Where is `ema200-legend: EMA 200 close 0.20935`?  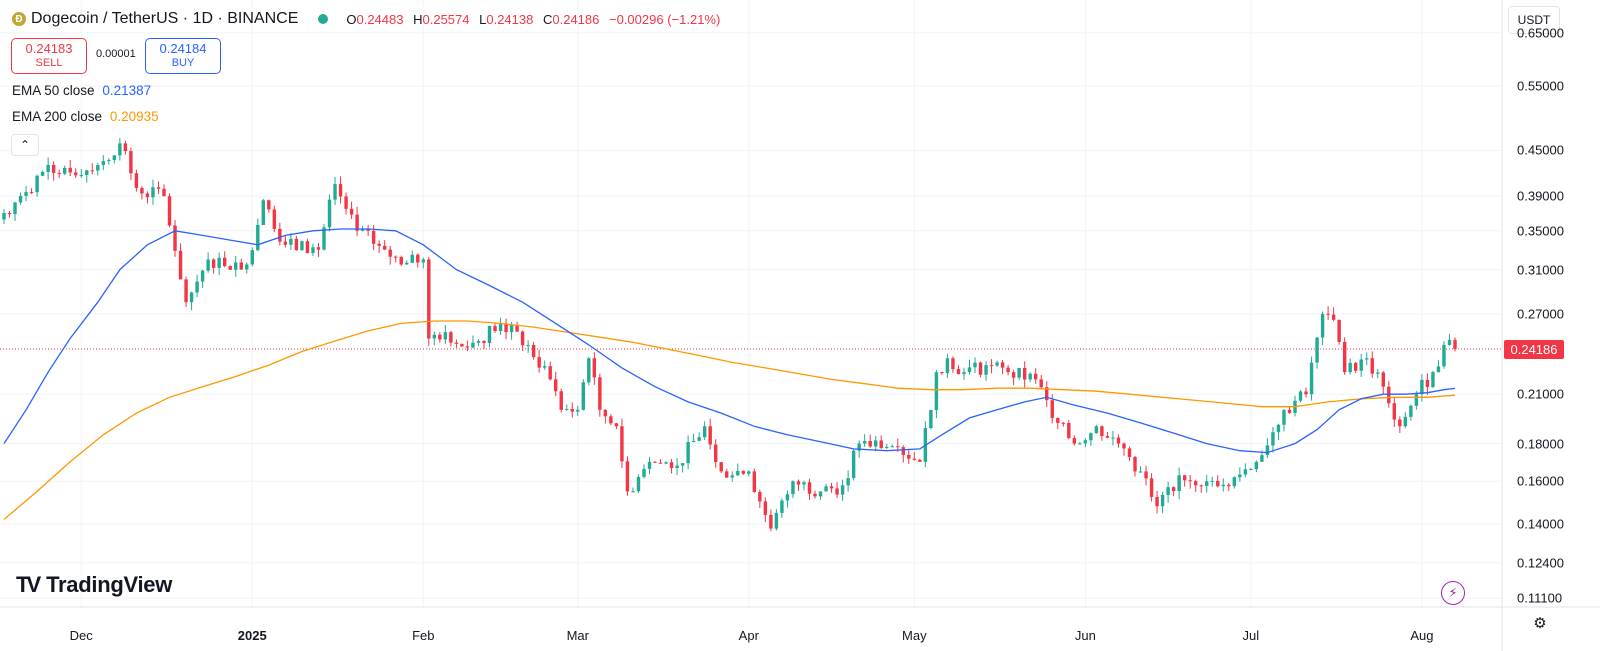 ema200-legend: EMA 200 close 0.20935 is located at coordinates (85, 116).